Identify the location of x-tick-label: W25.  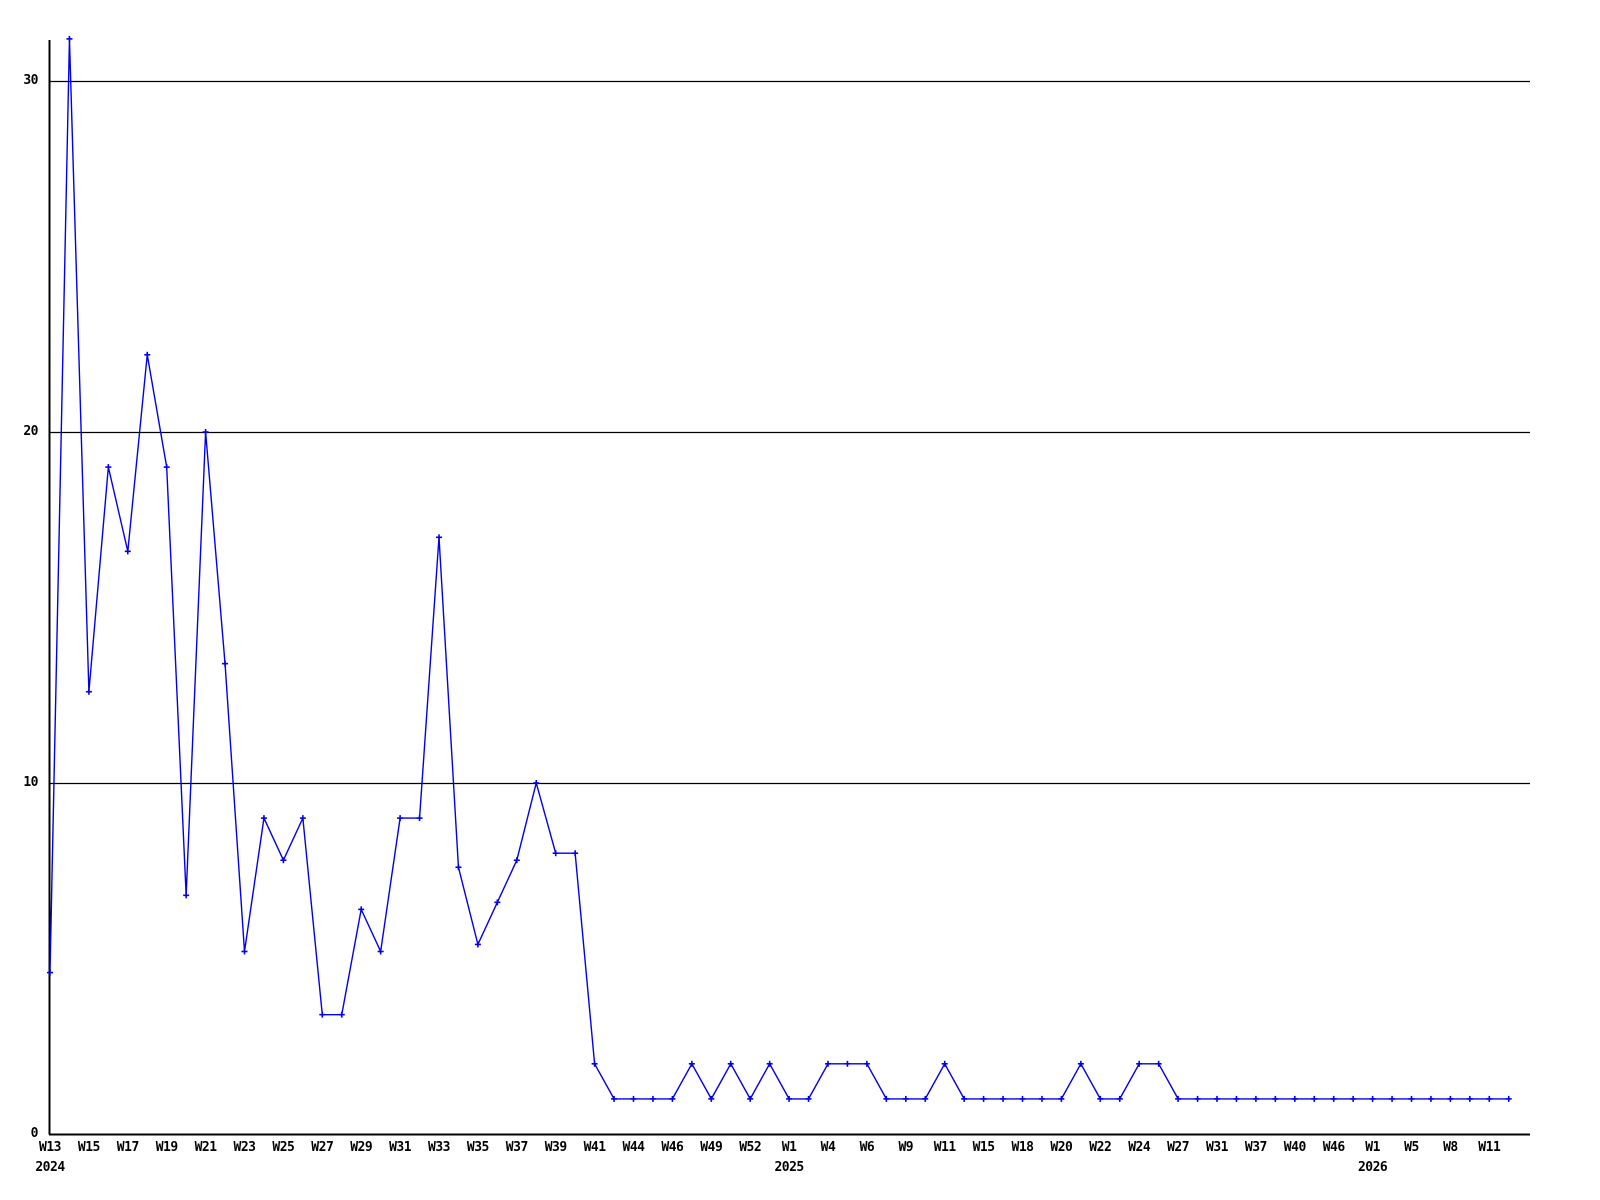
(283, 1147).